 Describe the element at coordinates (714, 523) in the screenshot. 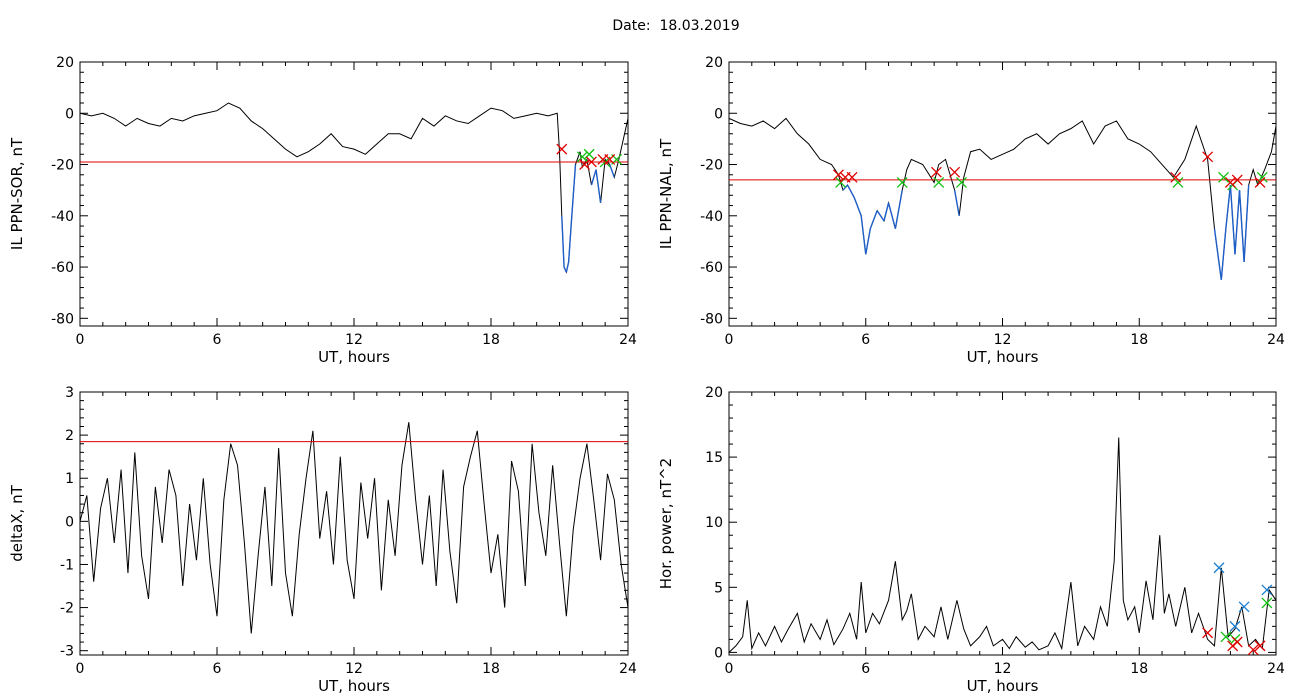

I see `y-tick-label: 10` at that location.